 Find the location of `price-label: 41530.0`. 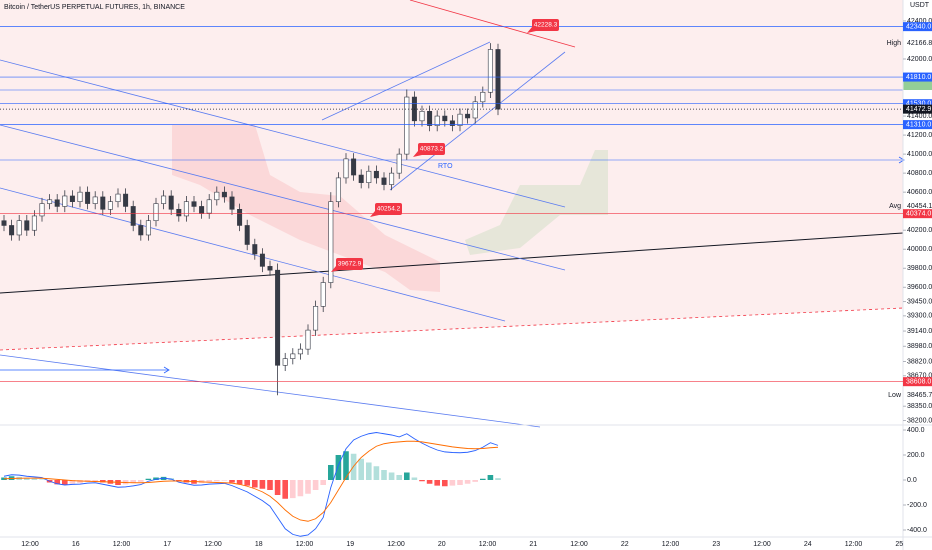

price-label: 41530.0 is located at coordinates (918, 104).